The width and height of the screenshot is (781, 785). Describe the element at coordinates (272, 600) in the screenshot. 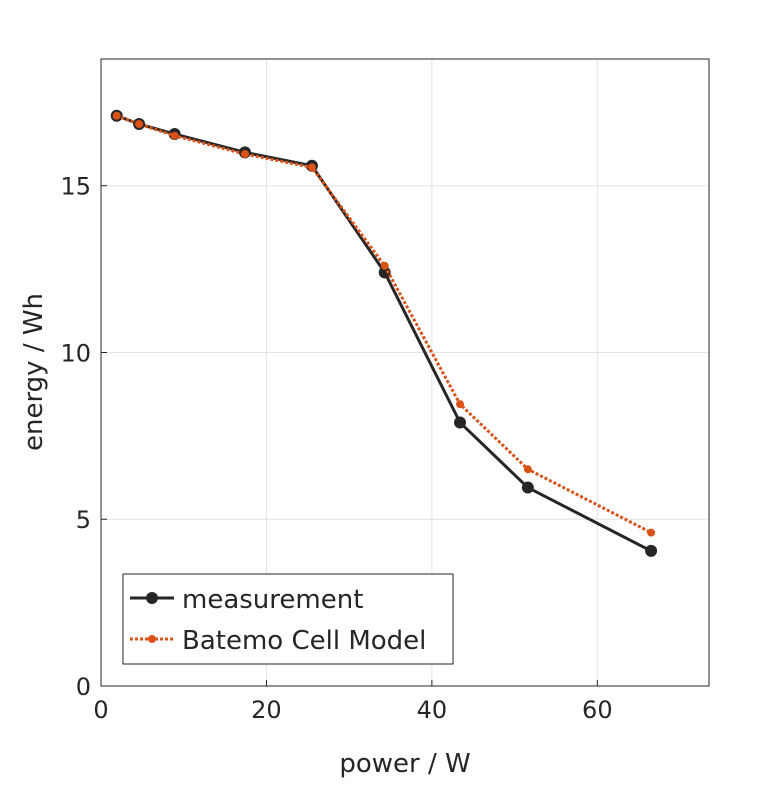

I see `legend-label-measurement: measurement` at that location.